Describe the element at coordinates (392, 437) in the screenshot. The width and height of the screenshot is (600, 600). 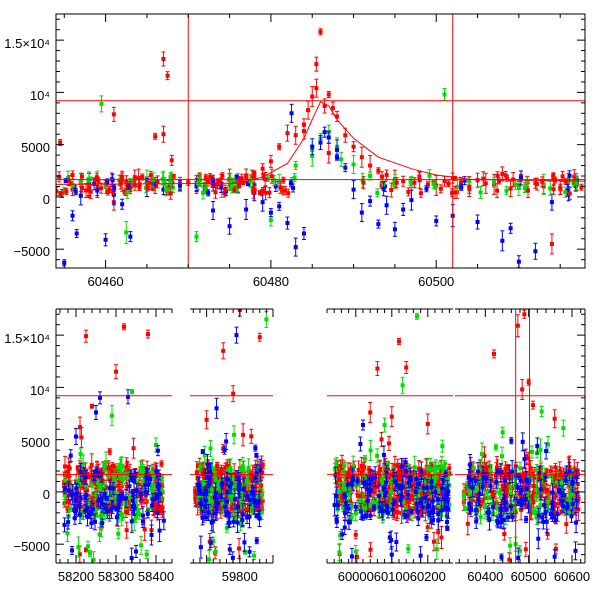
I see `bottom-segment-points` at that location.